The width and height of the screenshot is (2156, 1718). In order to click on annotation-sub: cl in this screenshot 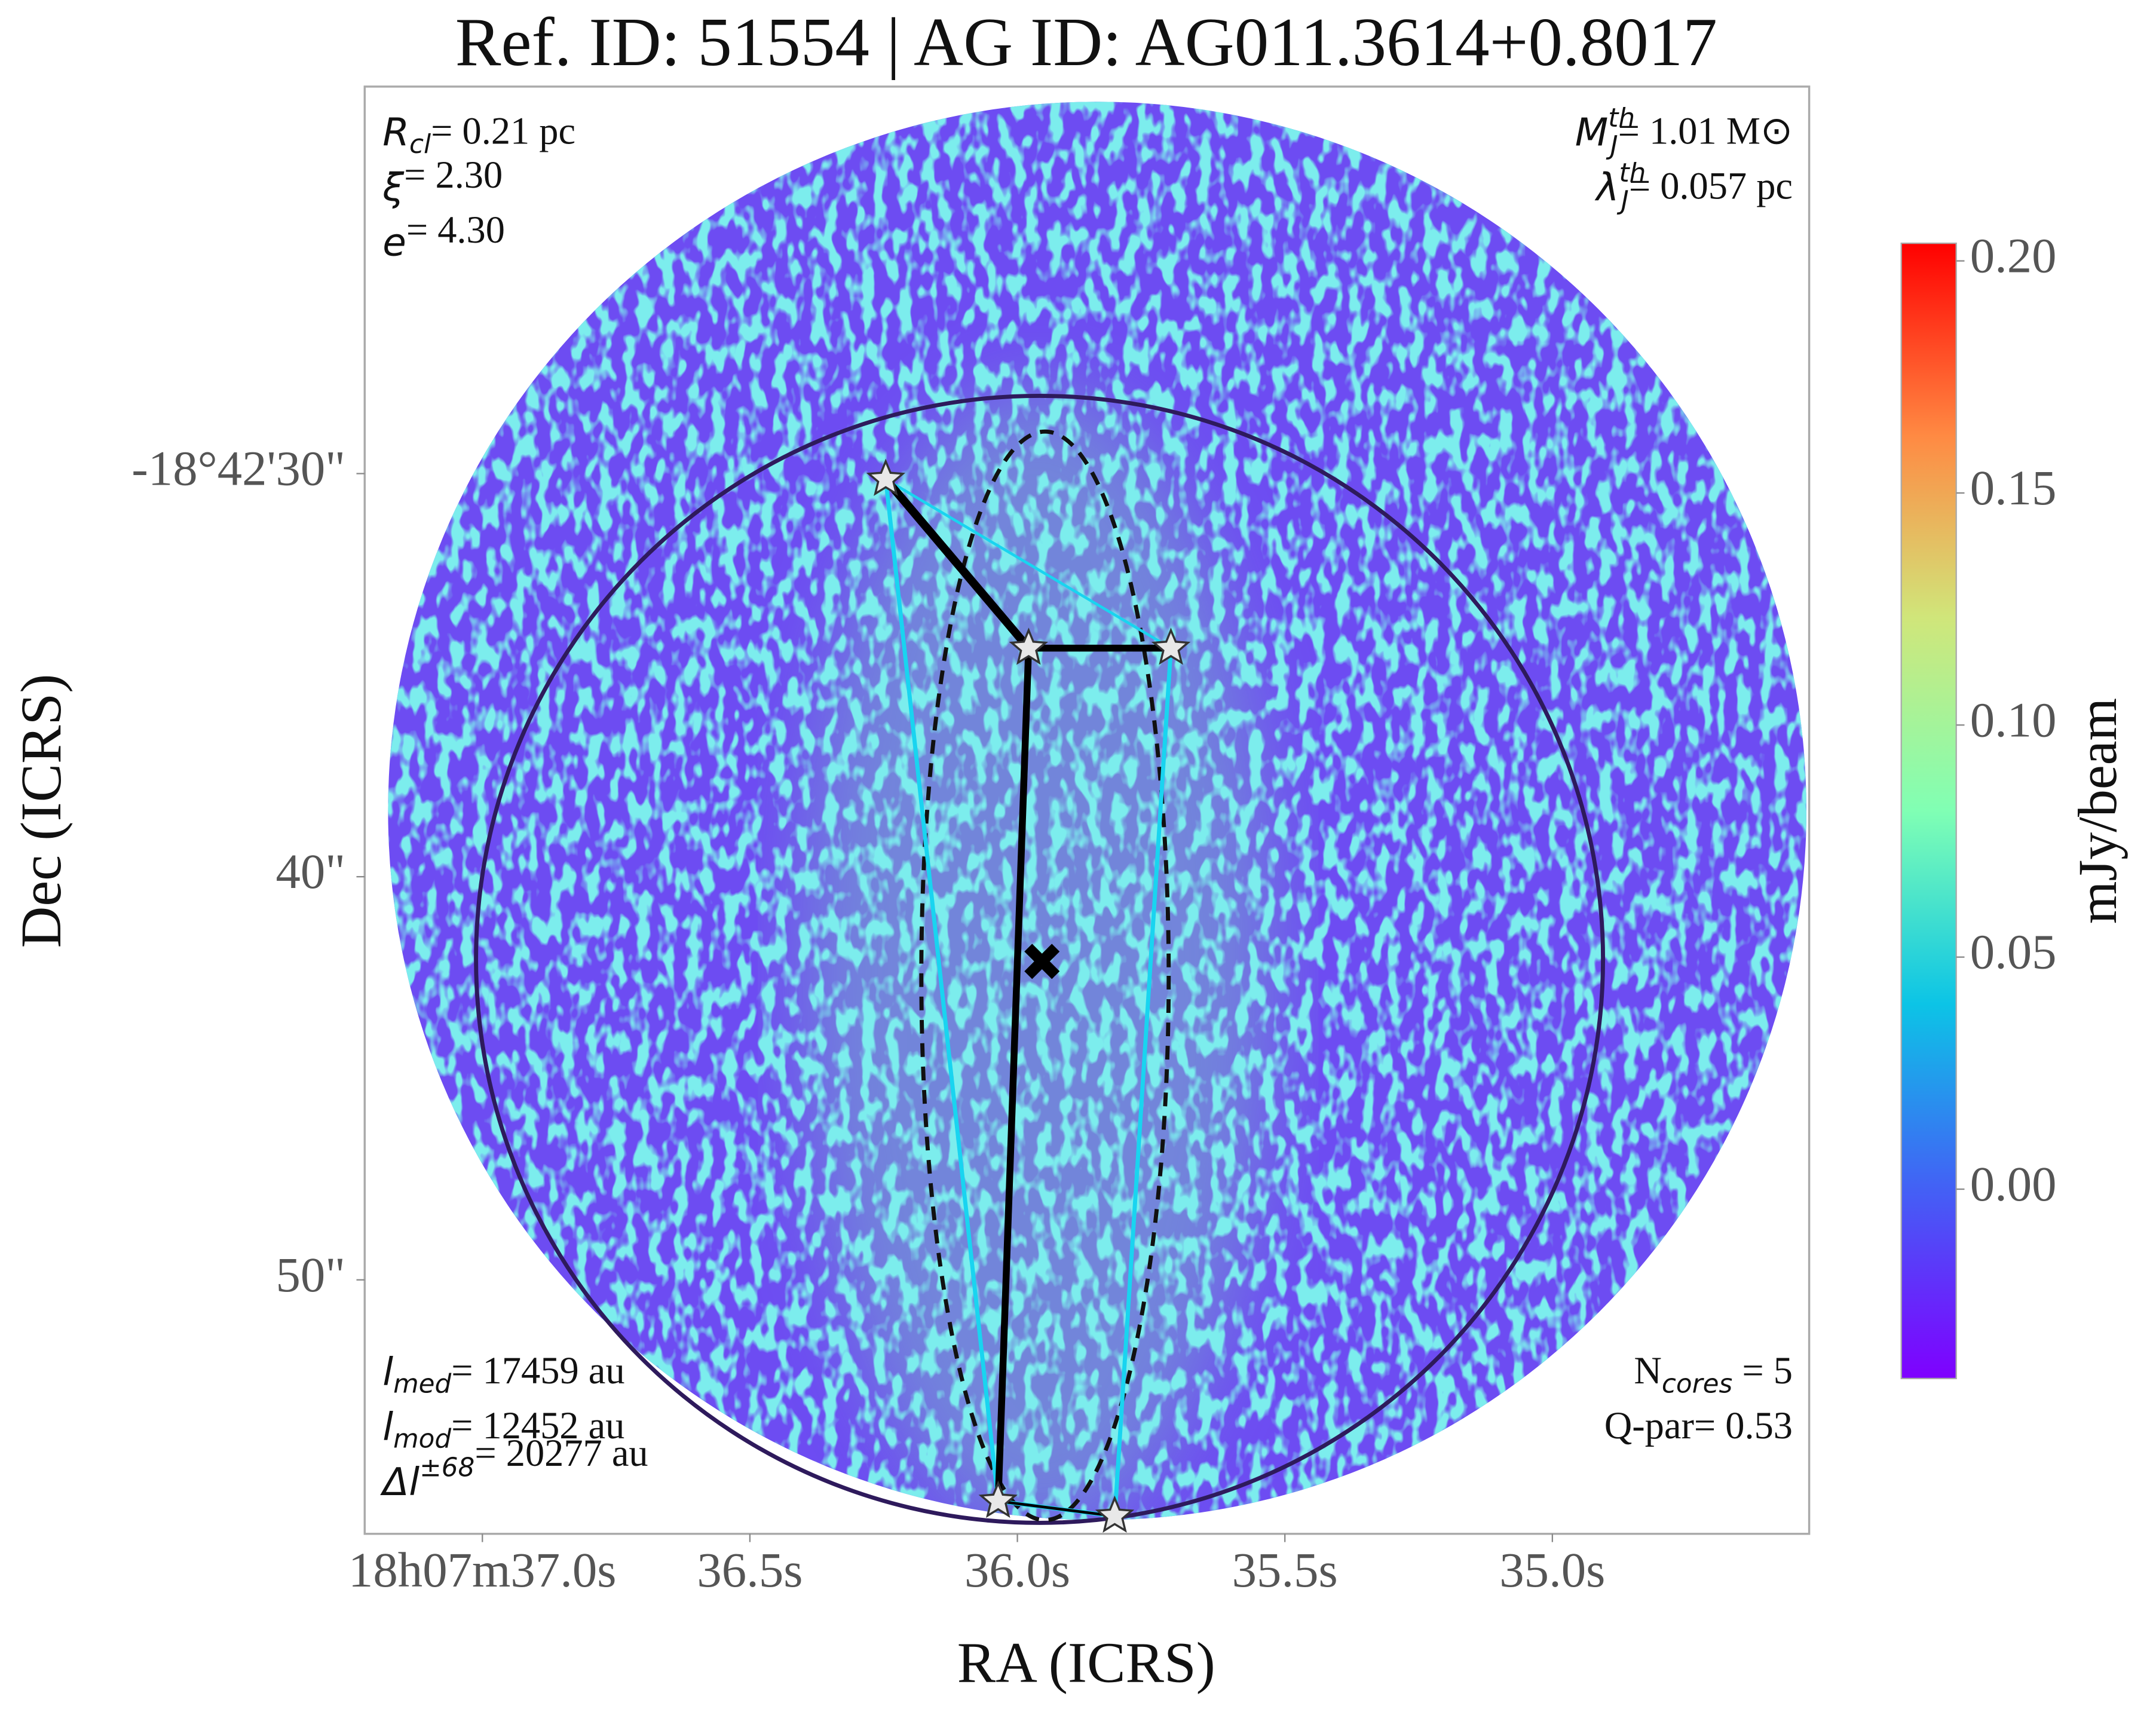, I will do `click(420, 144)`.